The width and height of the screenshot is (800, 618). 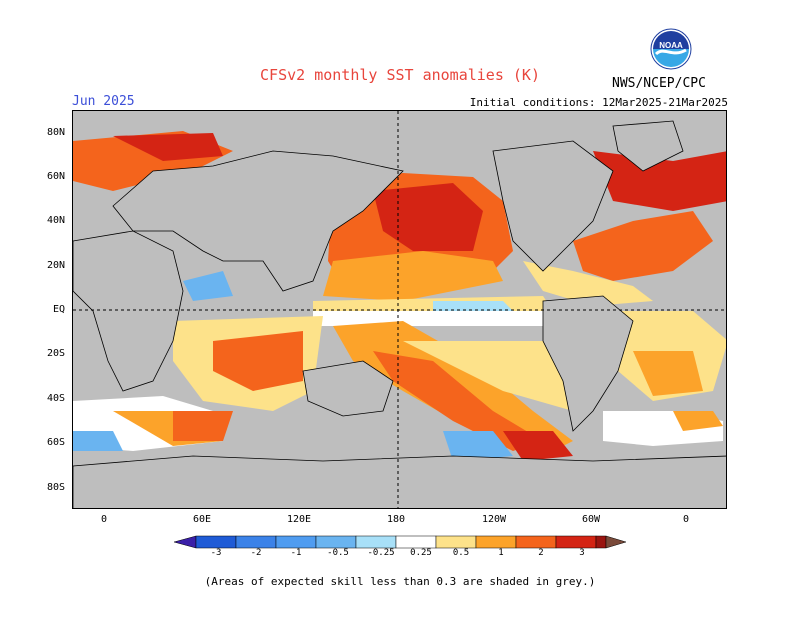 I want to click on lat-label: 20S, so click(x=55, y=353).